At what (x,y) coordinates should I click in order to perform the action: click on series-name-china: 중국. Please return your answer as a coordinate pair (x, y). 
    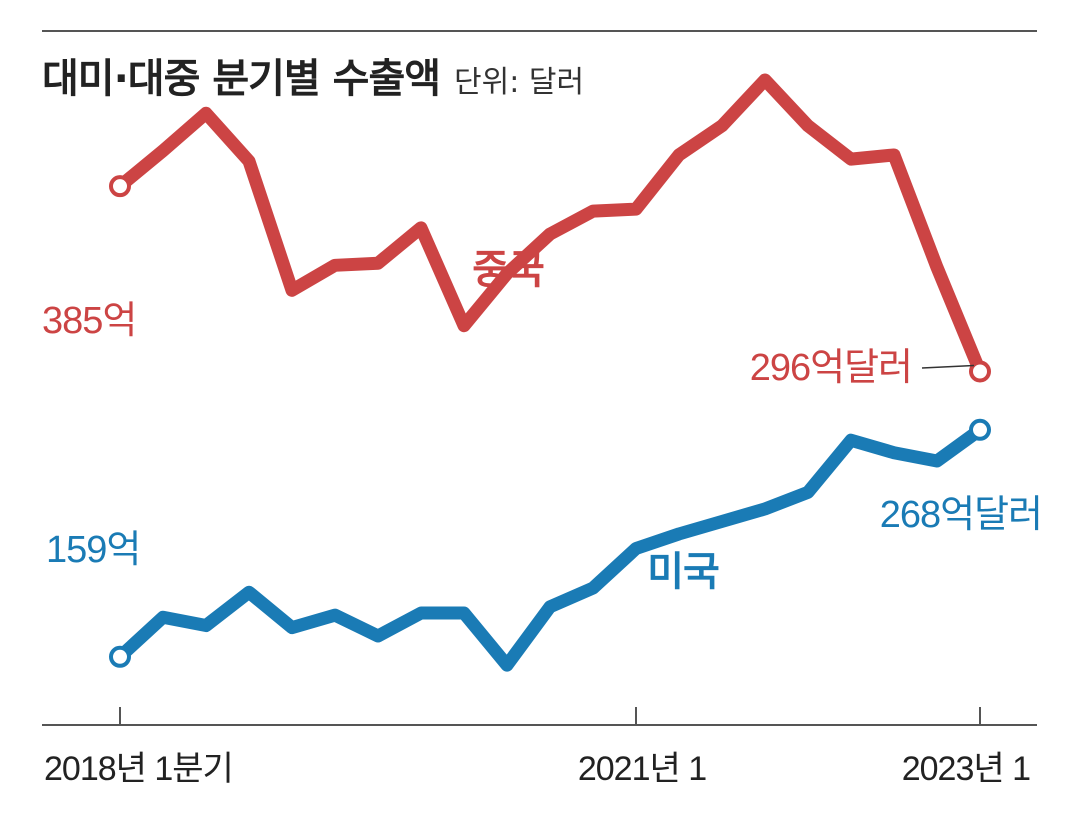
    Looking at the image, I should click on (508, 270).